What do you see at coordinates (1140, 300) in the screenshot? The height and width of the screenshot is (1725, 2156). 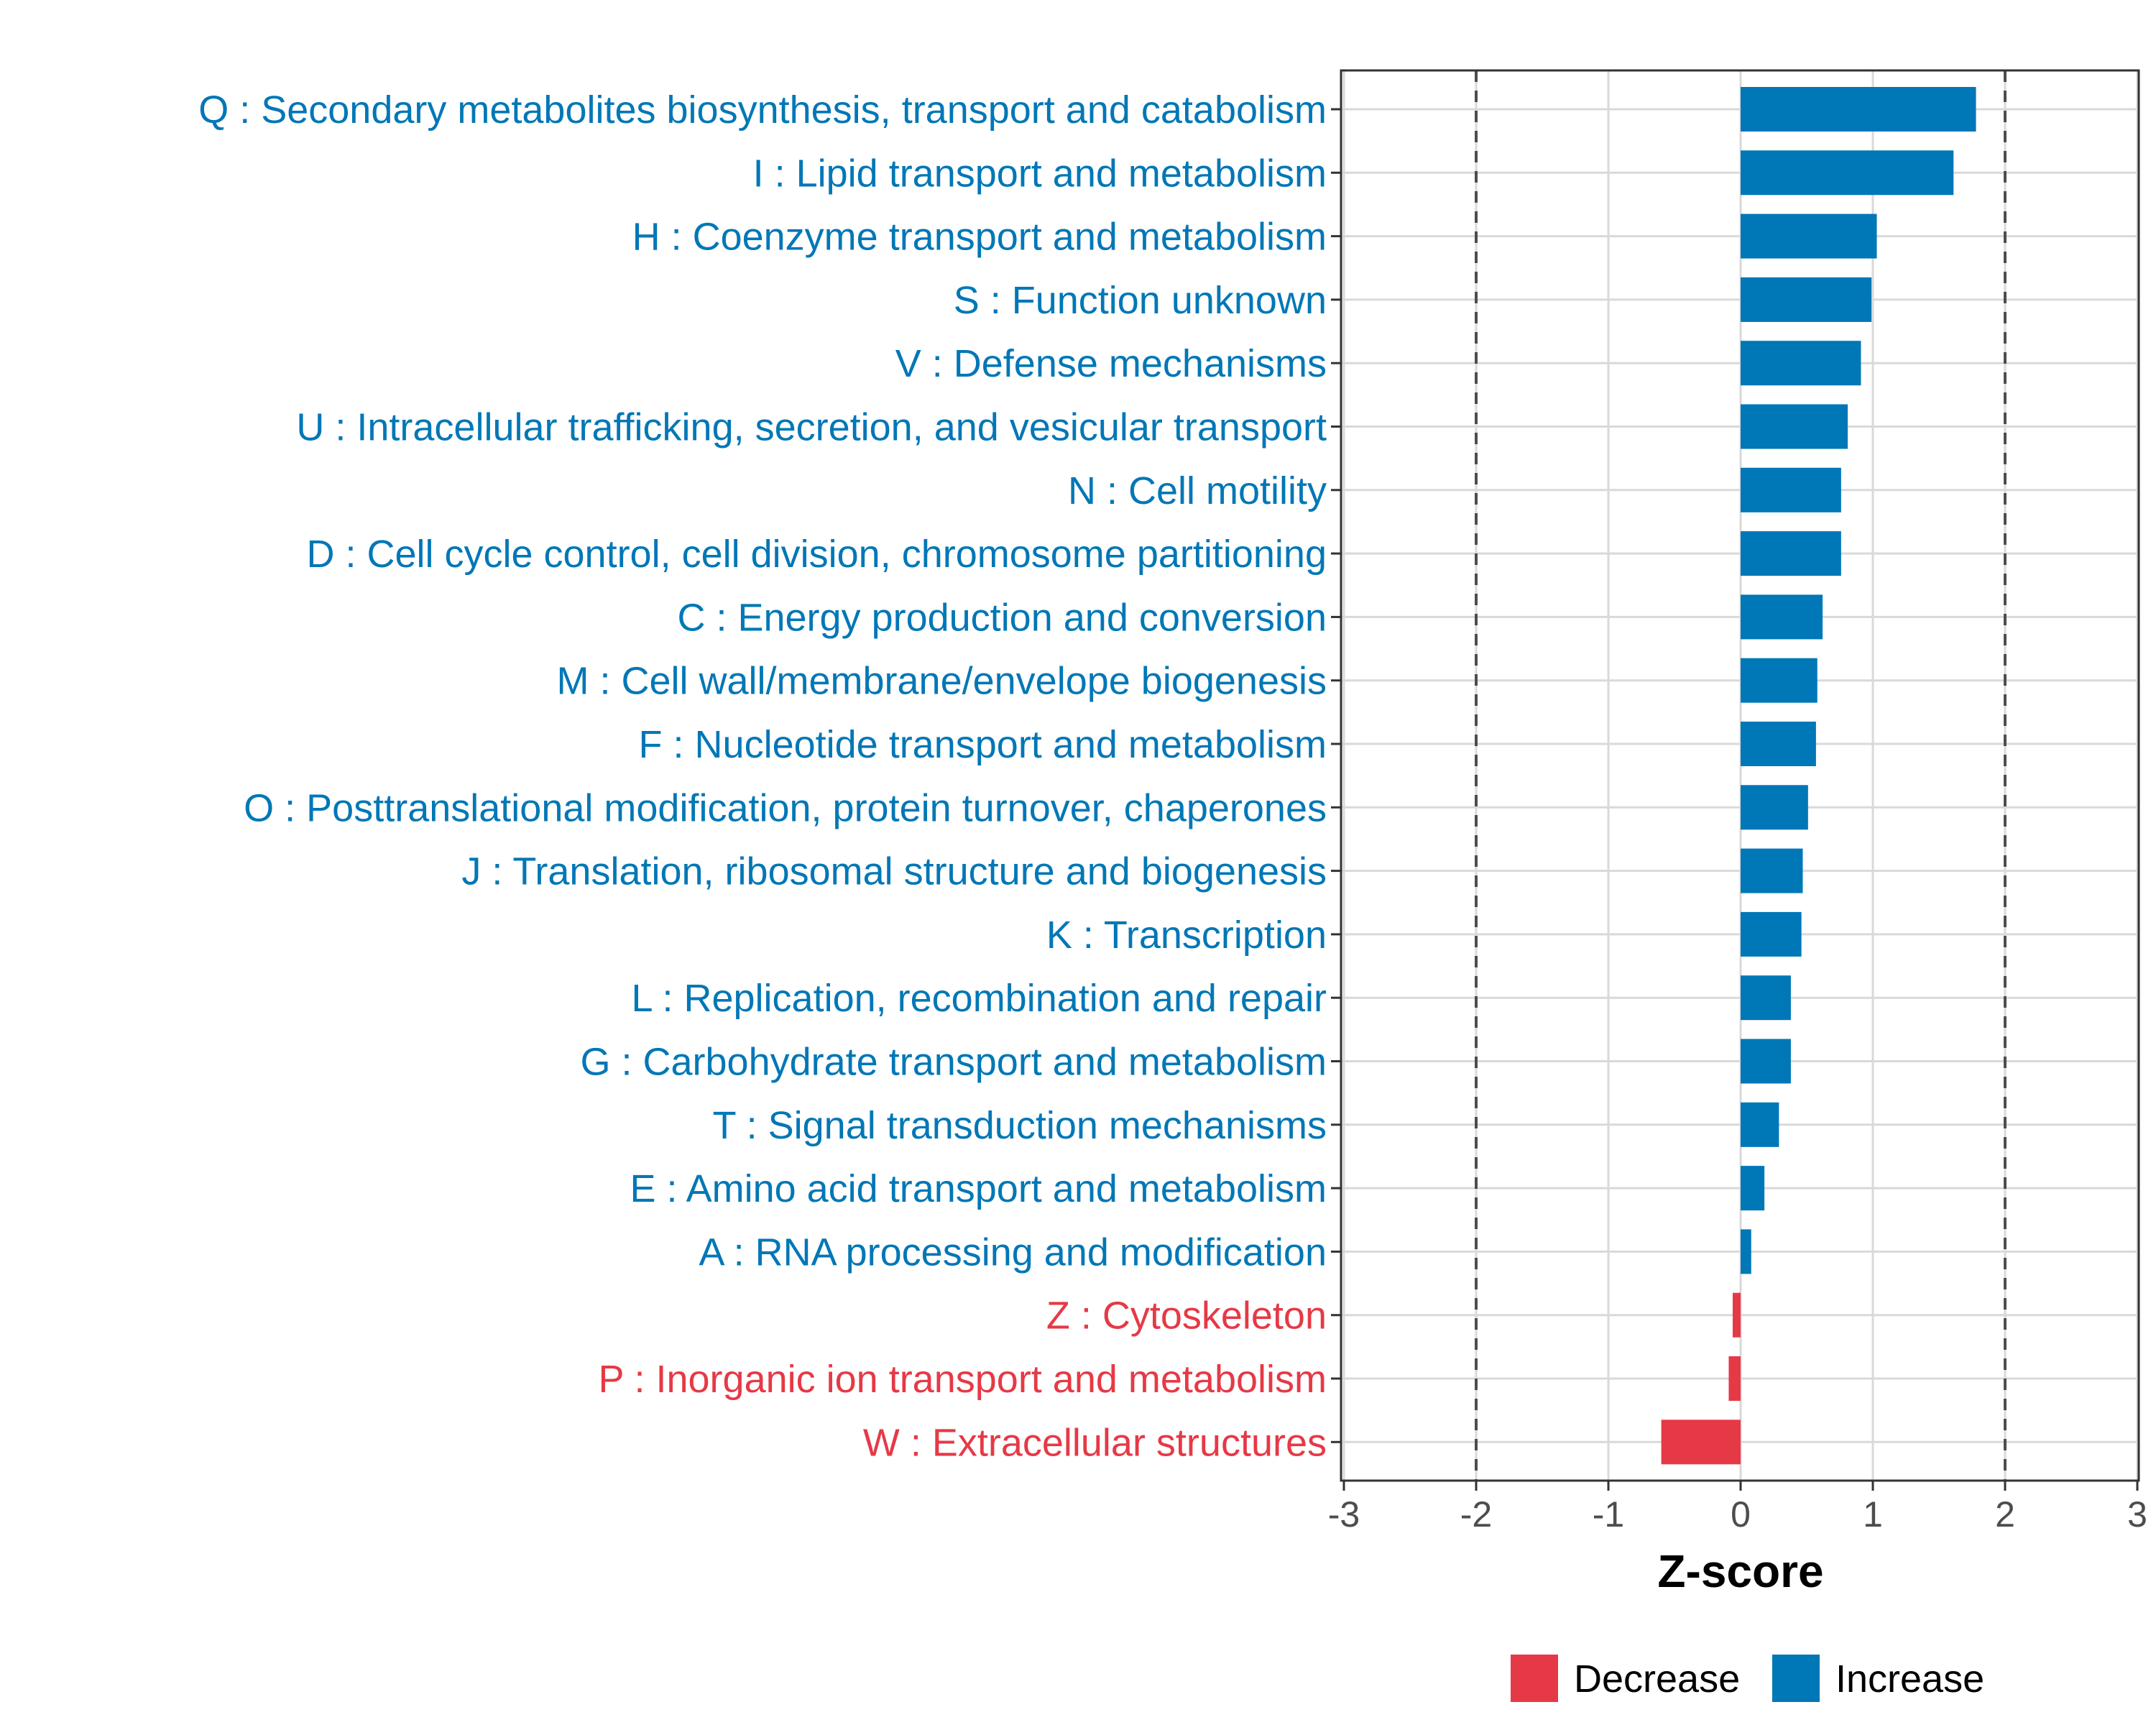 I see `category-label: S : Function unknown` at bounding box center [1140, 300].